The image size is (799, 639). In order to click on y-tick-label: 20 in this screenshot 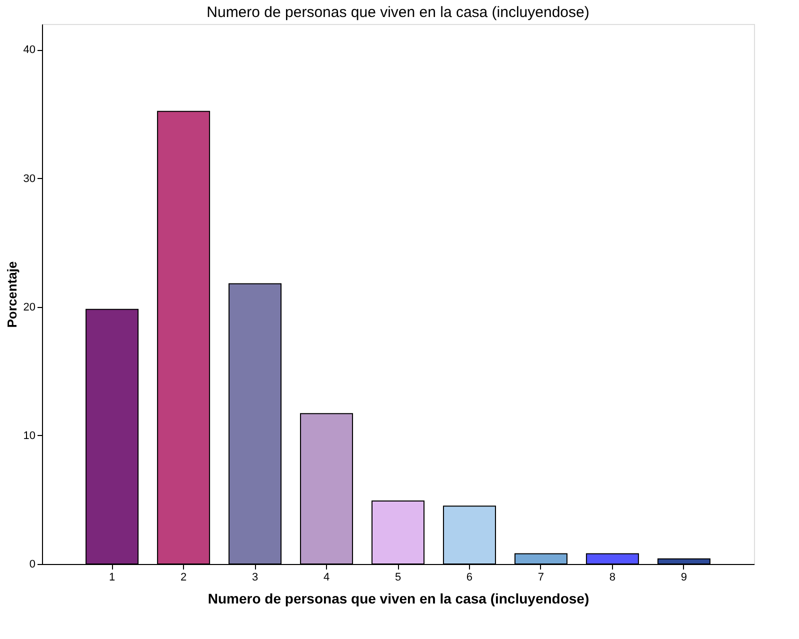, I will do `click(29, 307)`.